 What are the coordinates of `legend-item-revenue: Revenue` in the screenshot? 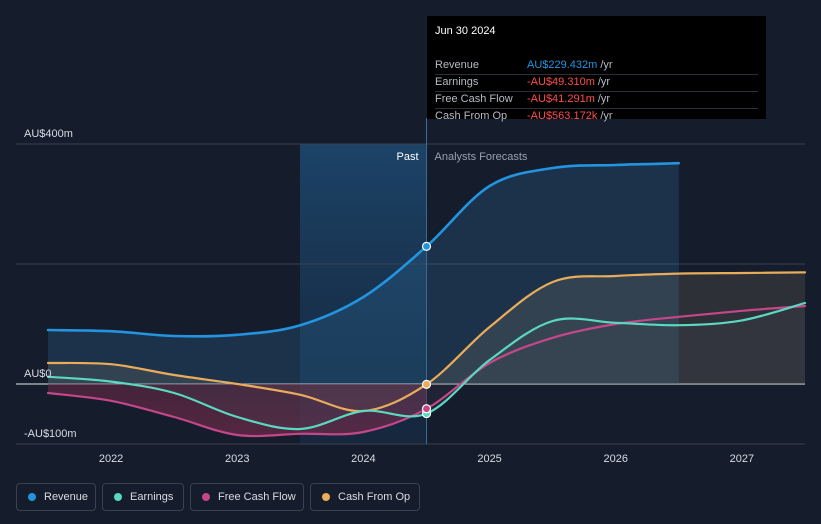 It's located at (56, 497).